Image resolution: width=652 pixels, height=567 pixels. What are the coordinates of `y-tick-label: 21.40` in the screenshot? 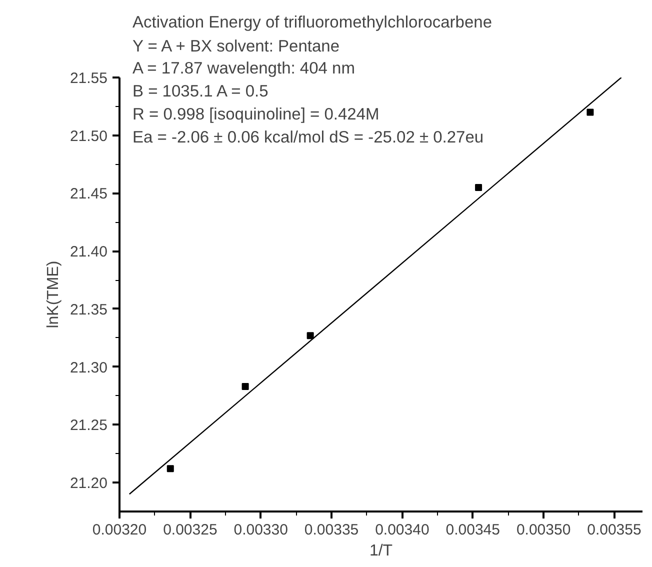 It's located at (89, 252).